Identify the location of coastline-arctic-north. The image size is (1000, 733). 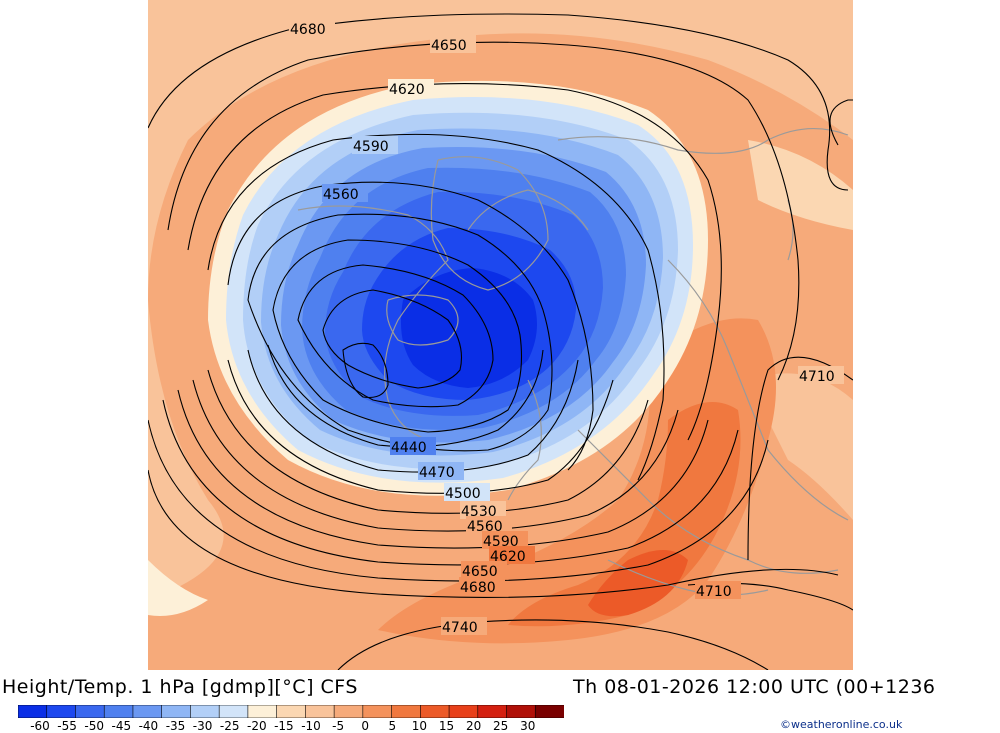
(528, 210).